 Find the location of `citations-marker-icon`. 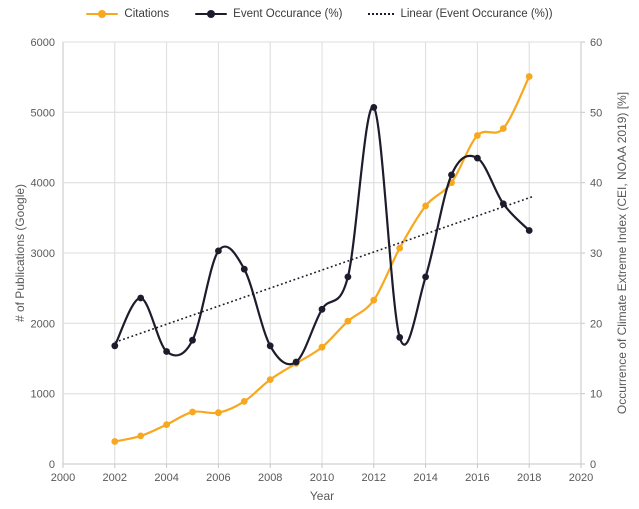

citations-marker-icon is located at coordinates (102, 14).